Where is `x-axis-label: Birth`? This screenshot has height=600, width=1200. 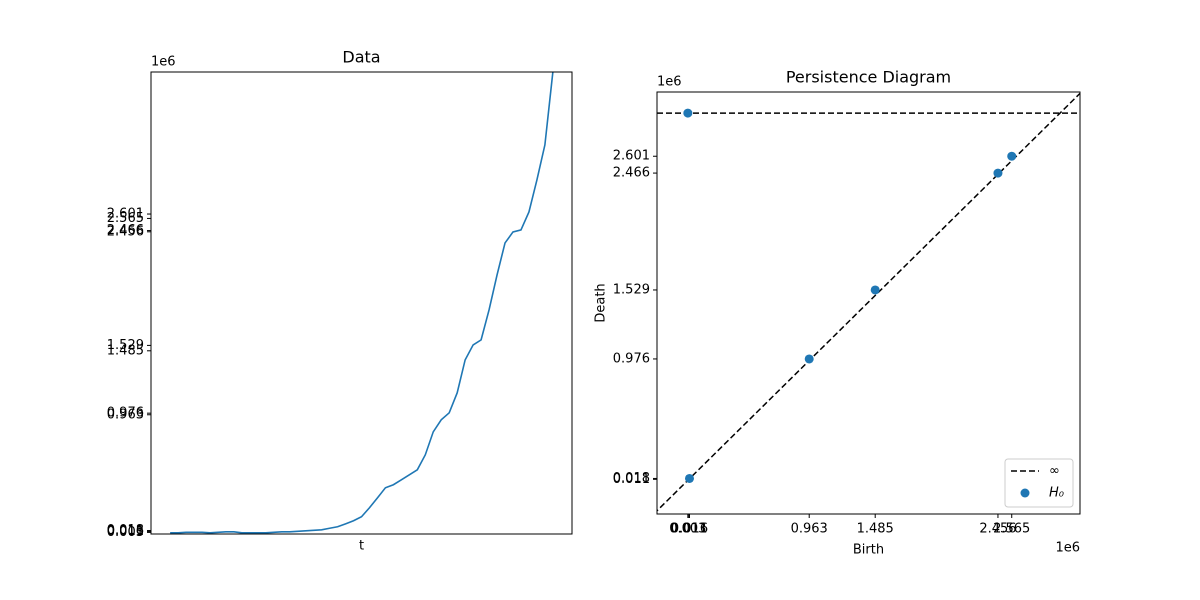
x-axis-label: Birth is located at coordinates (868, 550).